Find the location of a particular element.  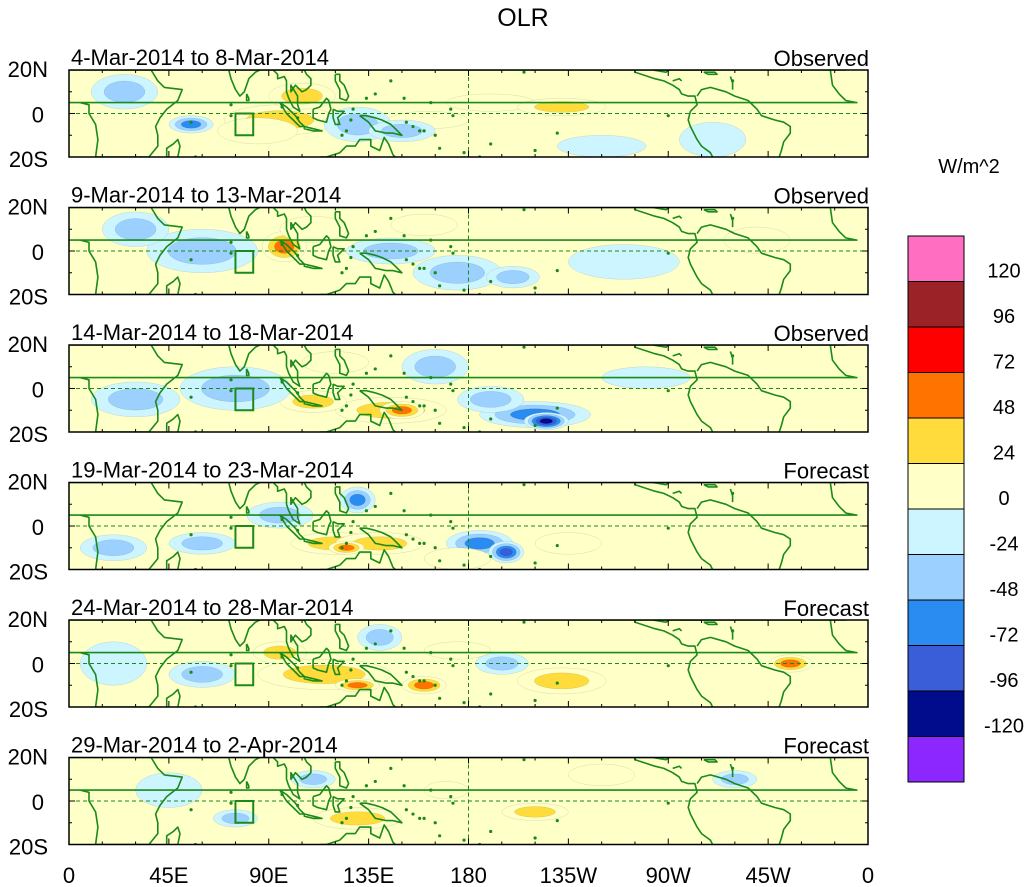

x-tick-label: 135E is located at coordinates (368, 875).